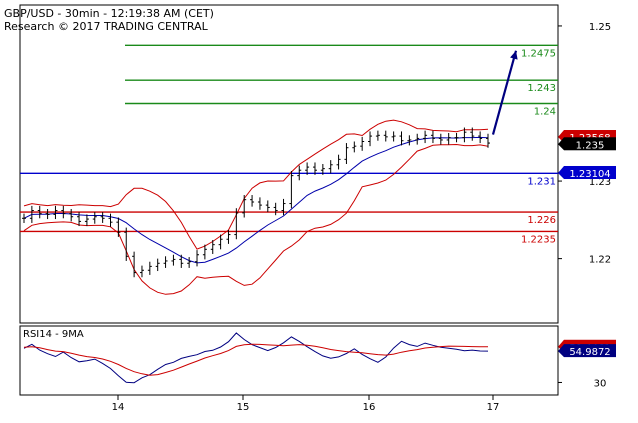  Describe the element at coordinates (545, 112) in the screenshot. I see `level-label: 1.24` at that location.